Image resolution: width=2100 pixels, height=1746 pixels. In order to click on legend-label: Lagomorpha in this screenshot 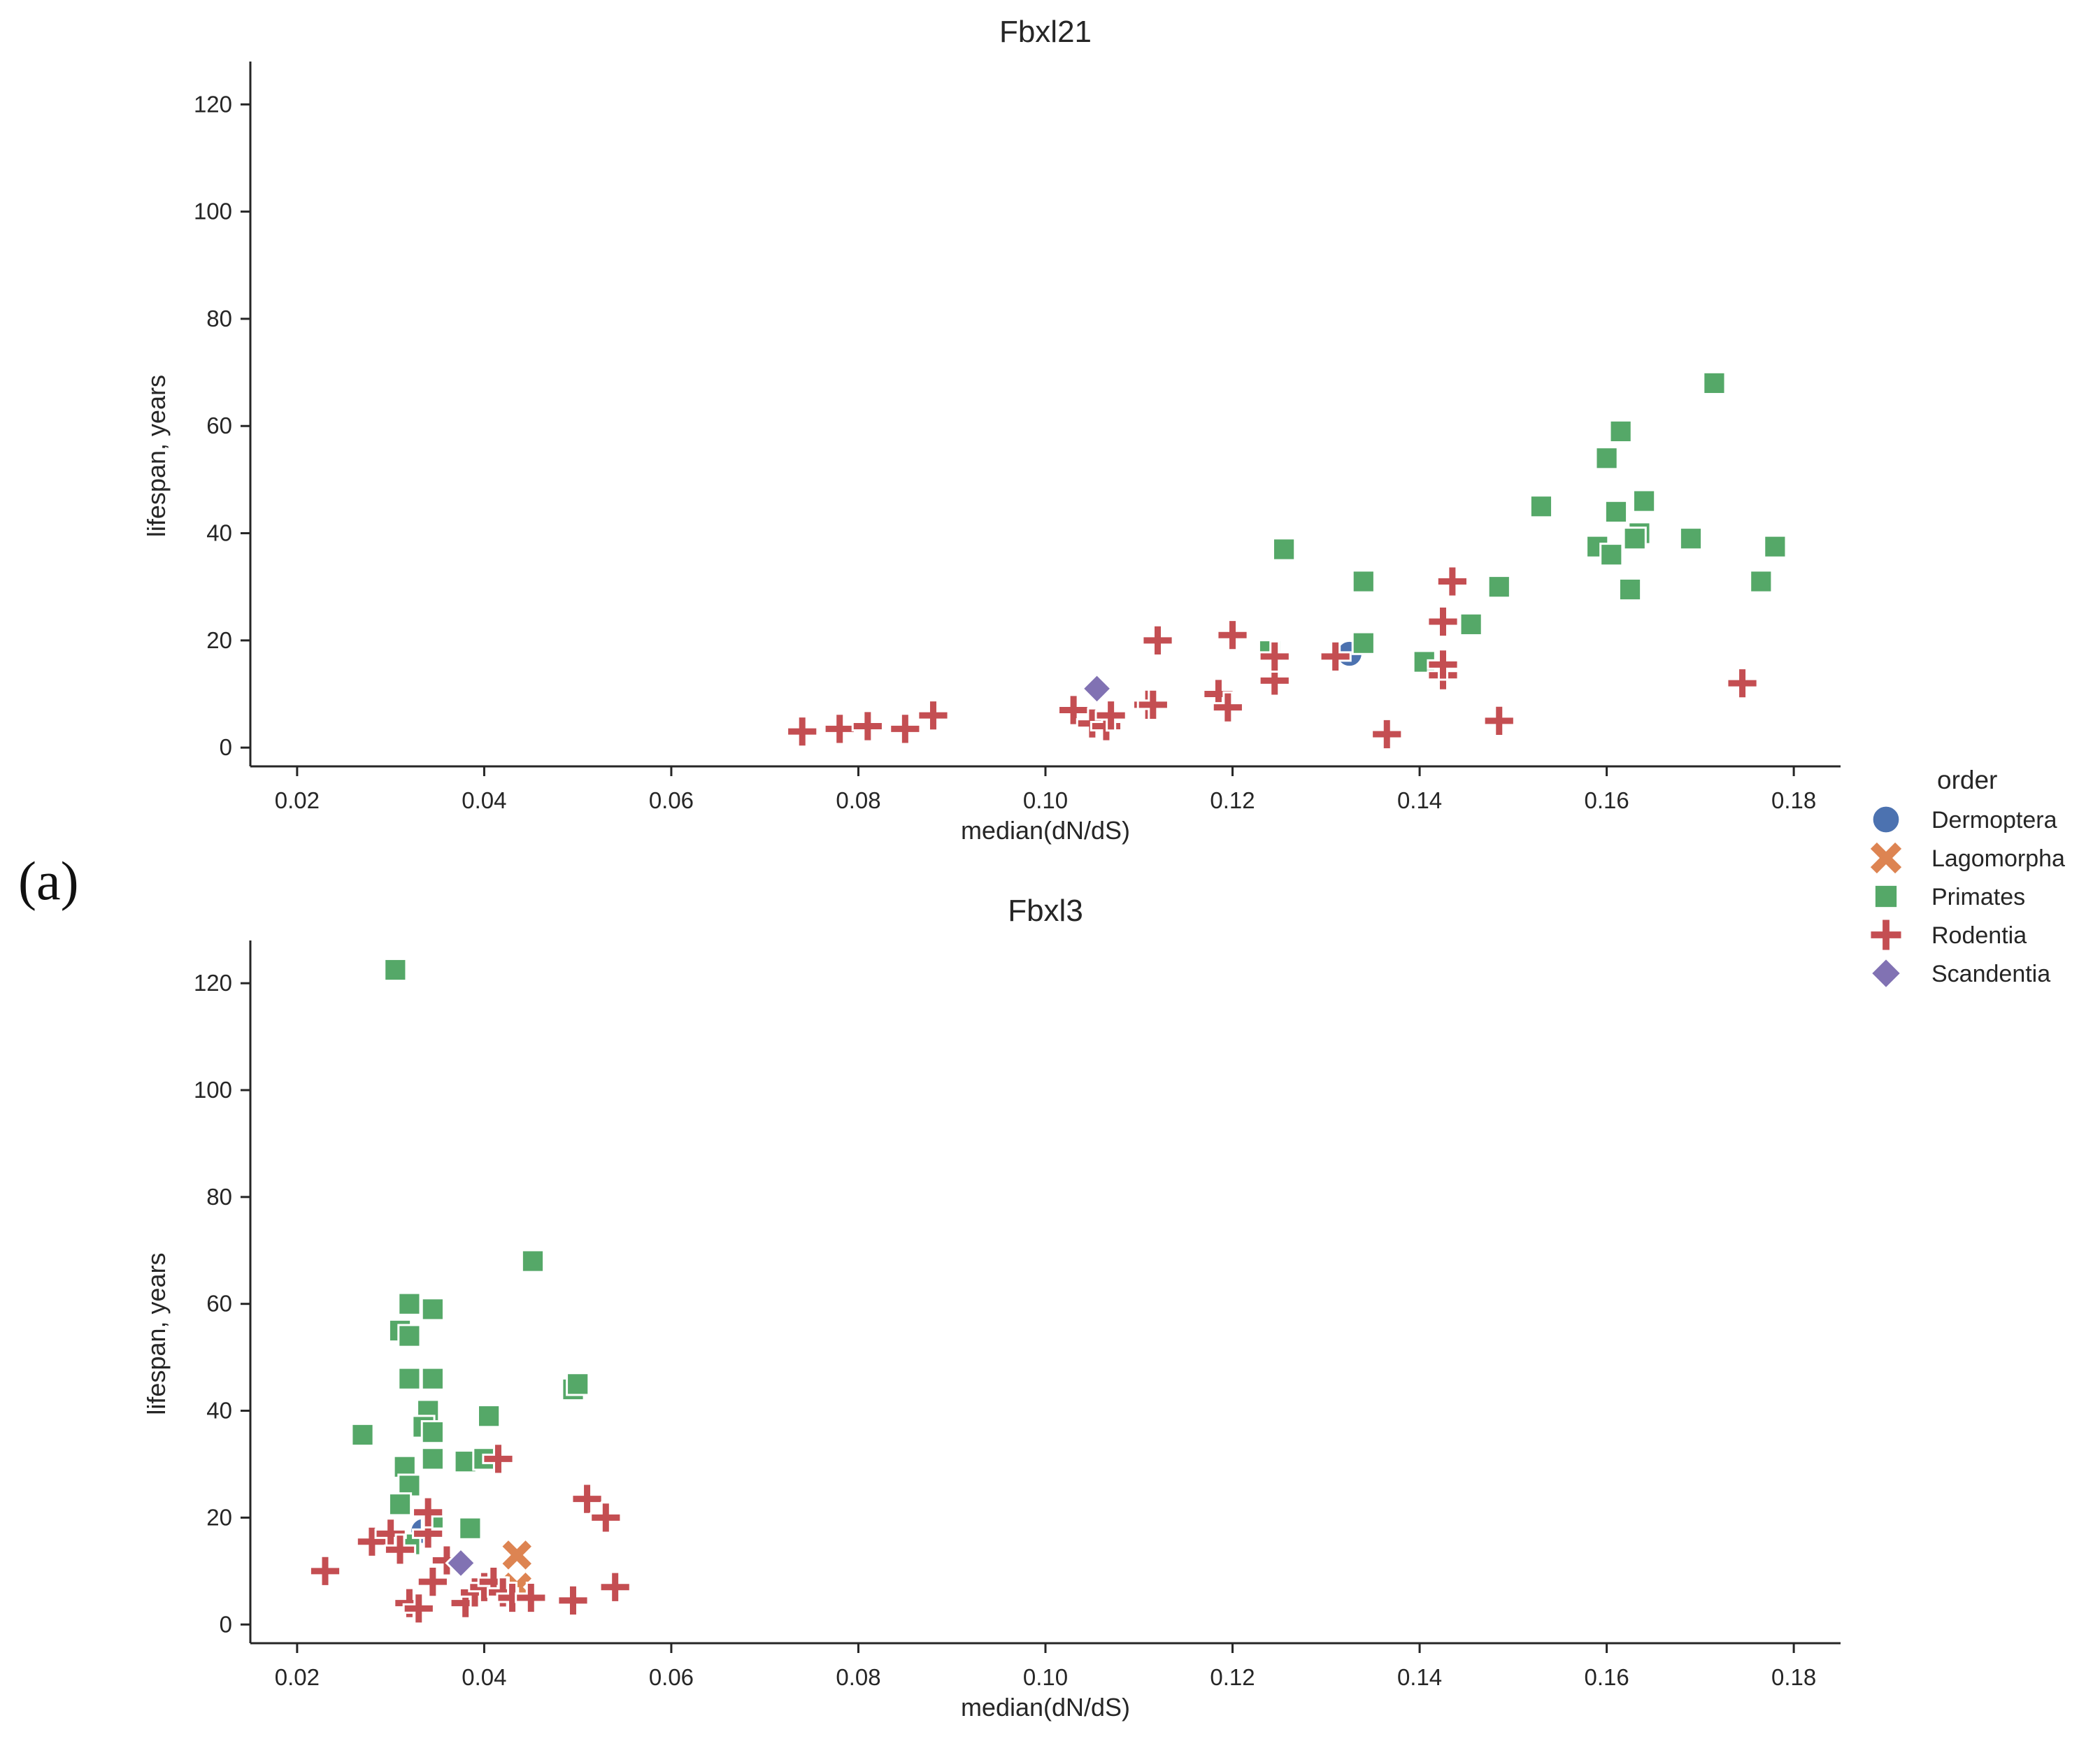, I will do `click(1998, 858)`.